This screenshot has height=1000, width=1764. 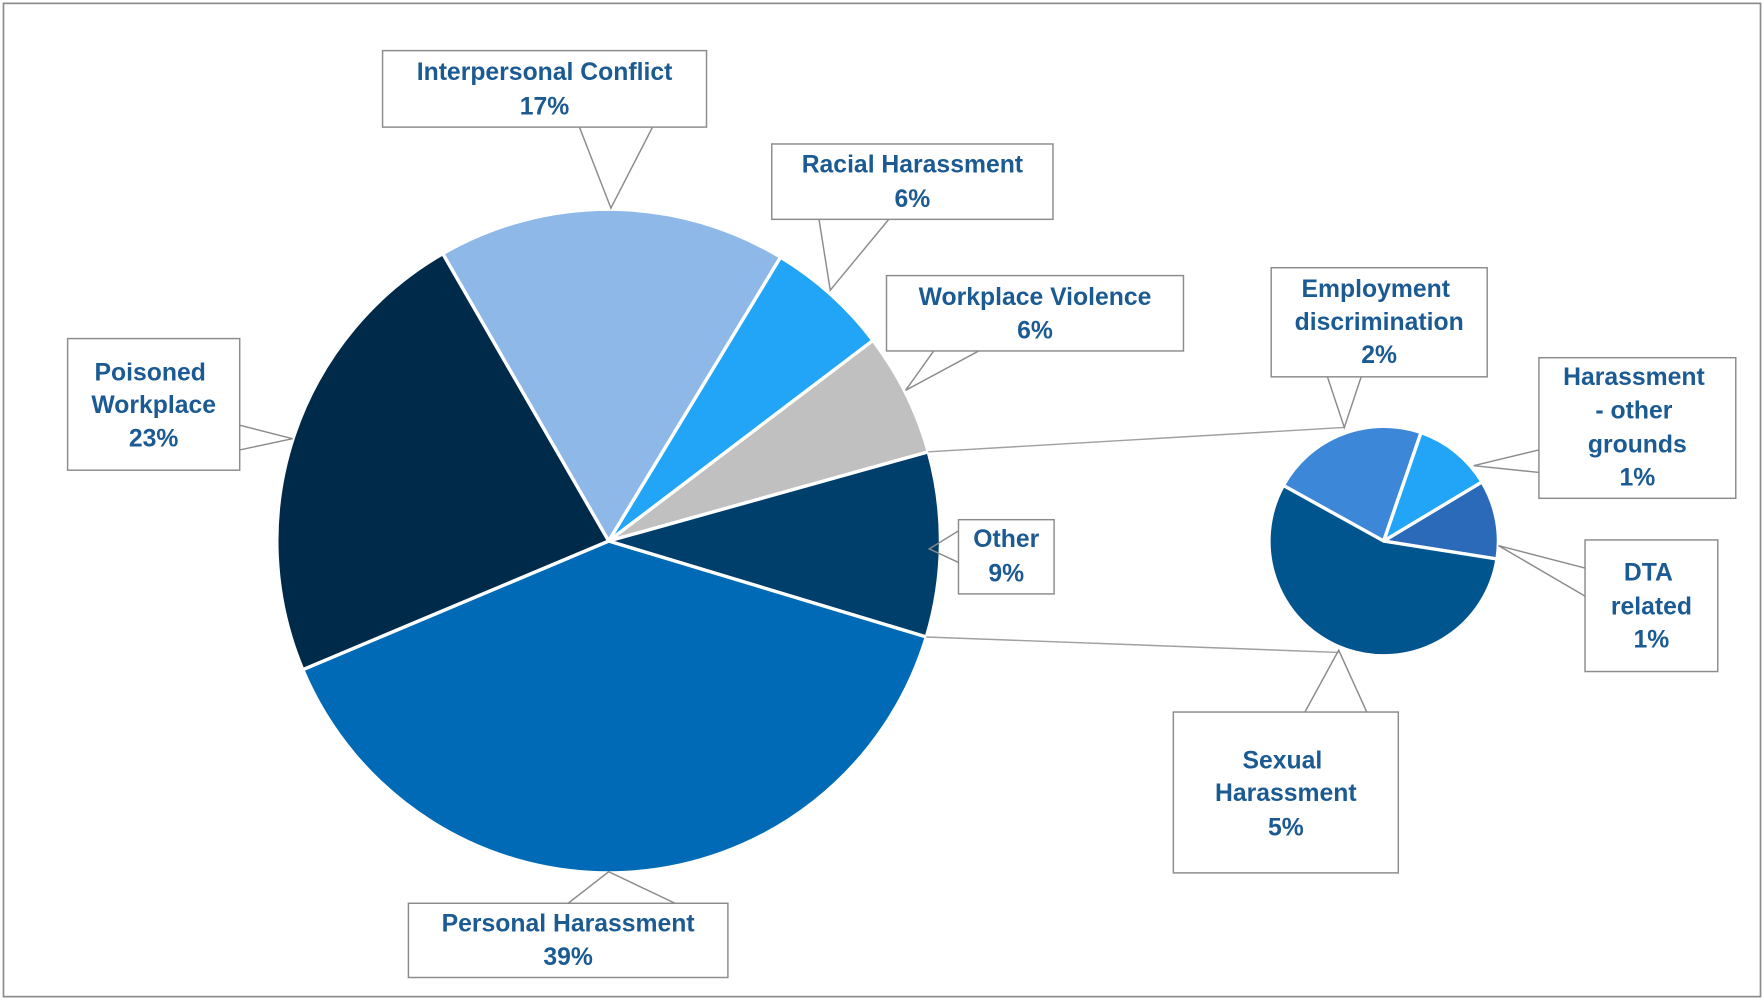 What do you see at coordinates (1379, 306) in the screenshot?
I see `category-label: Employment discrimination` at bounding box center [1379, 306].